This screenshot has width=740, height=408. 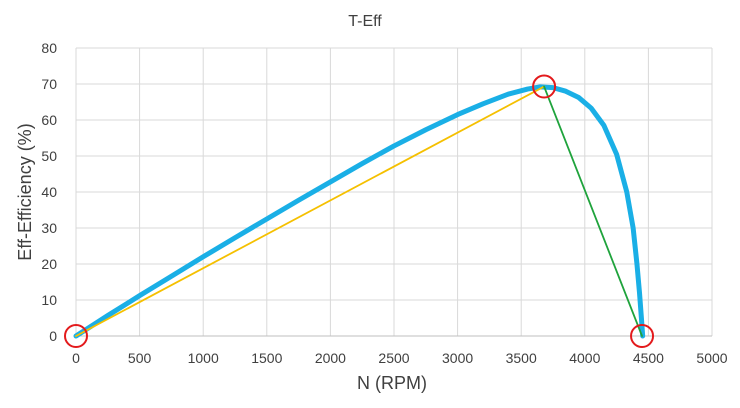 What do you see at coordinates (393, 358) in the screenshot?
I see `x-tick-label: 2500` at bounding box center [393, 358].